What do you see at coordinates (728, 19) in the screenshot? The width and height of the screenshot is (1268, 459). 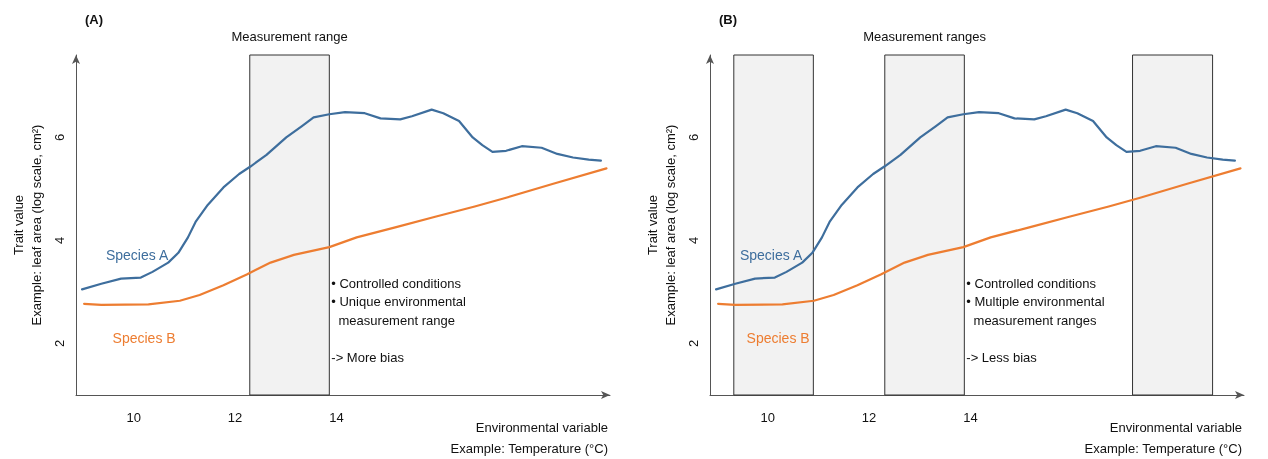 I see `chart-title: (B)` at bounding box center [728, 19].